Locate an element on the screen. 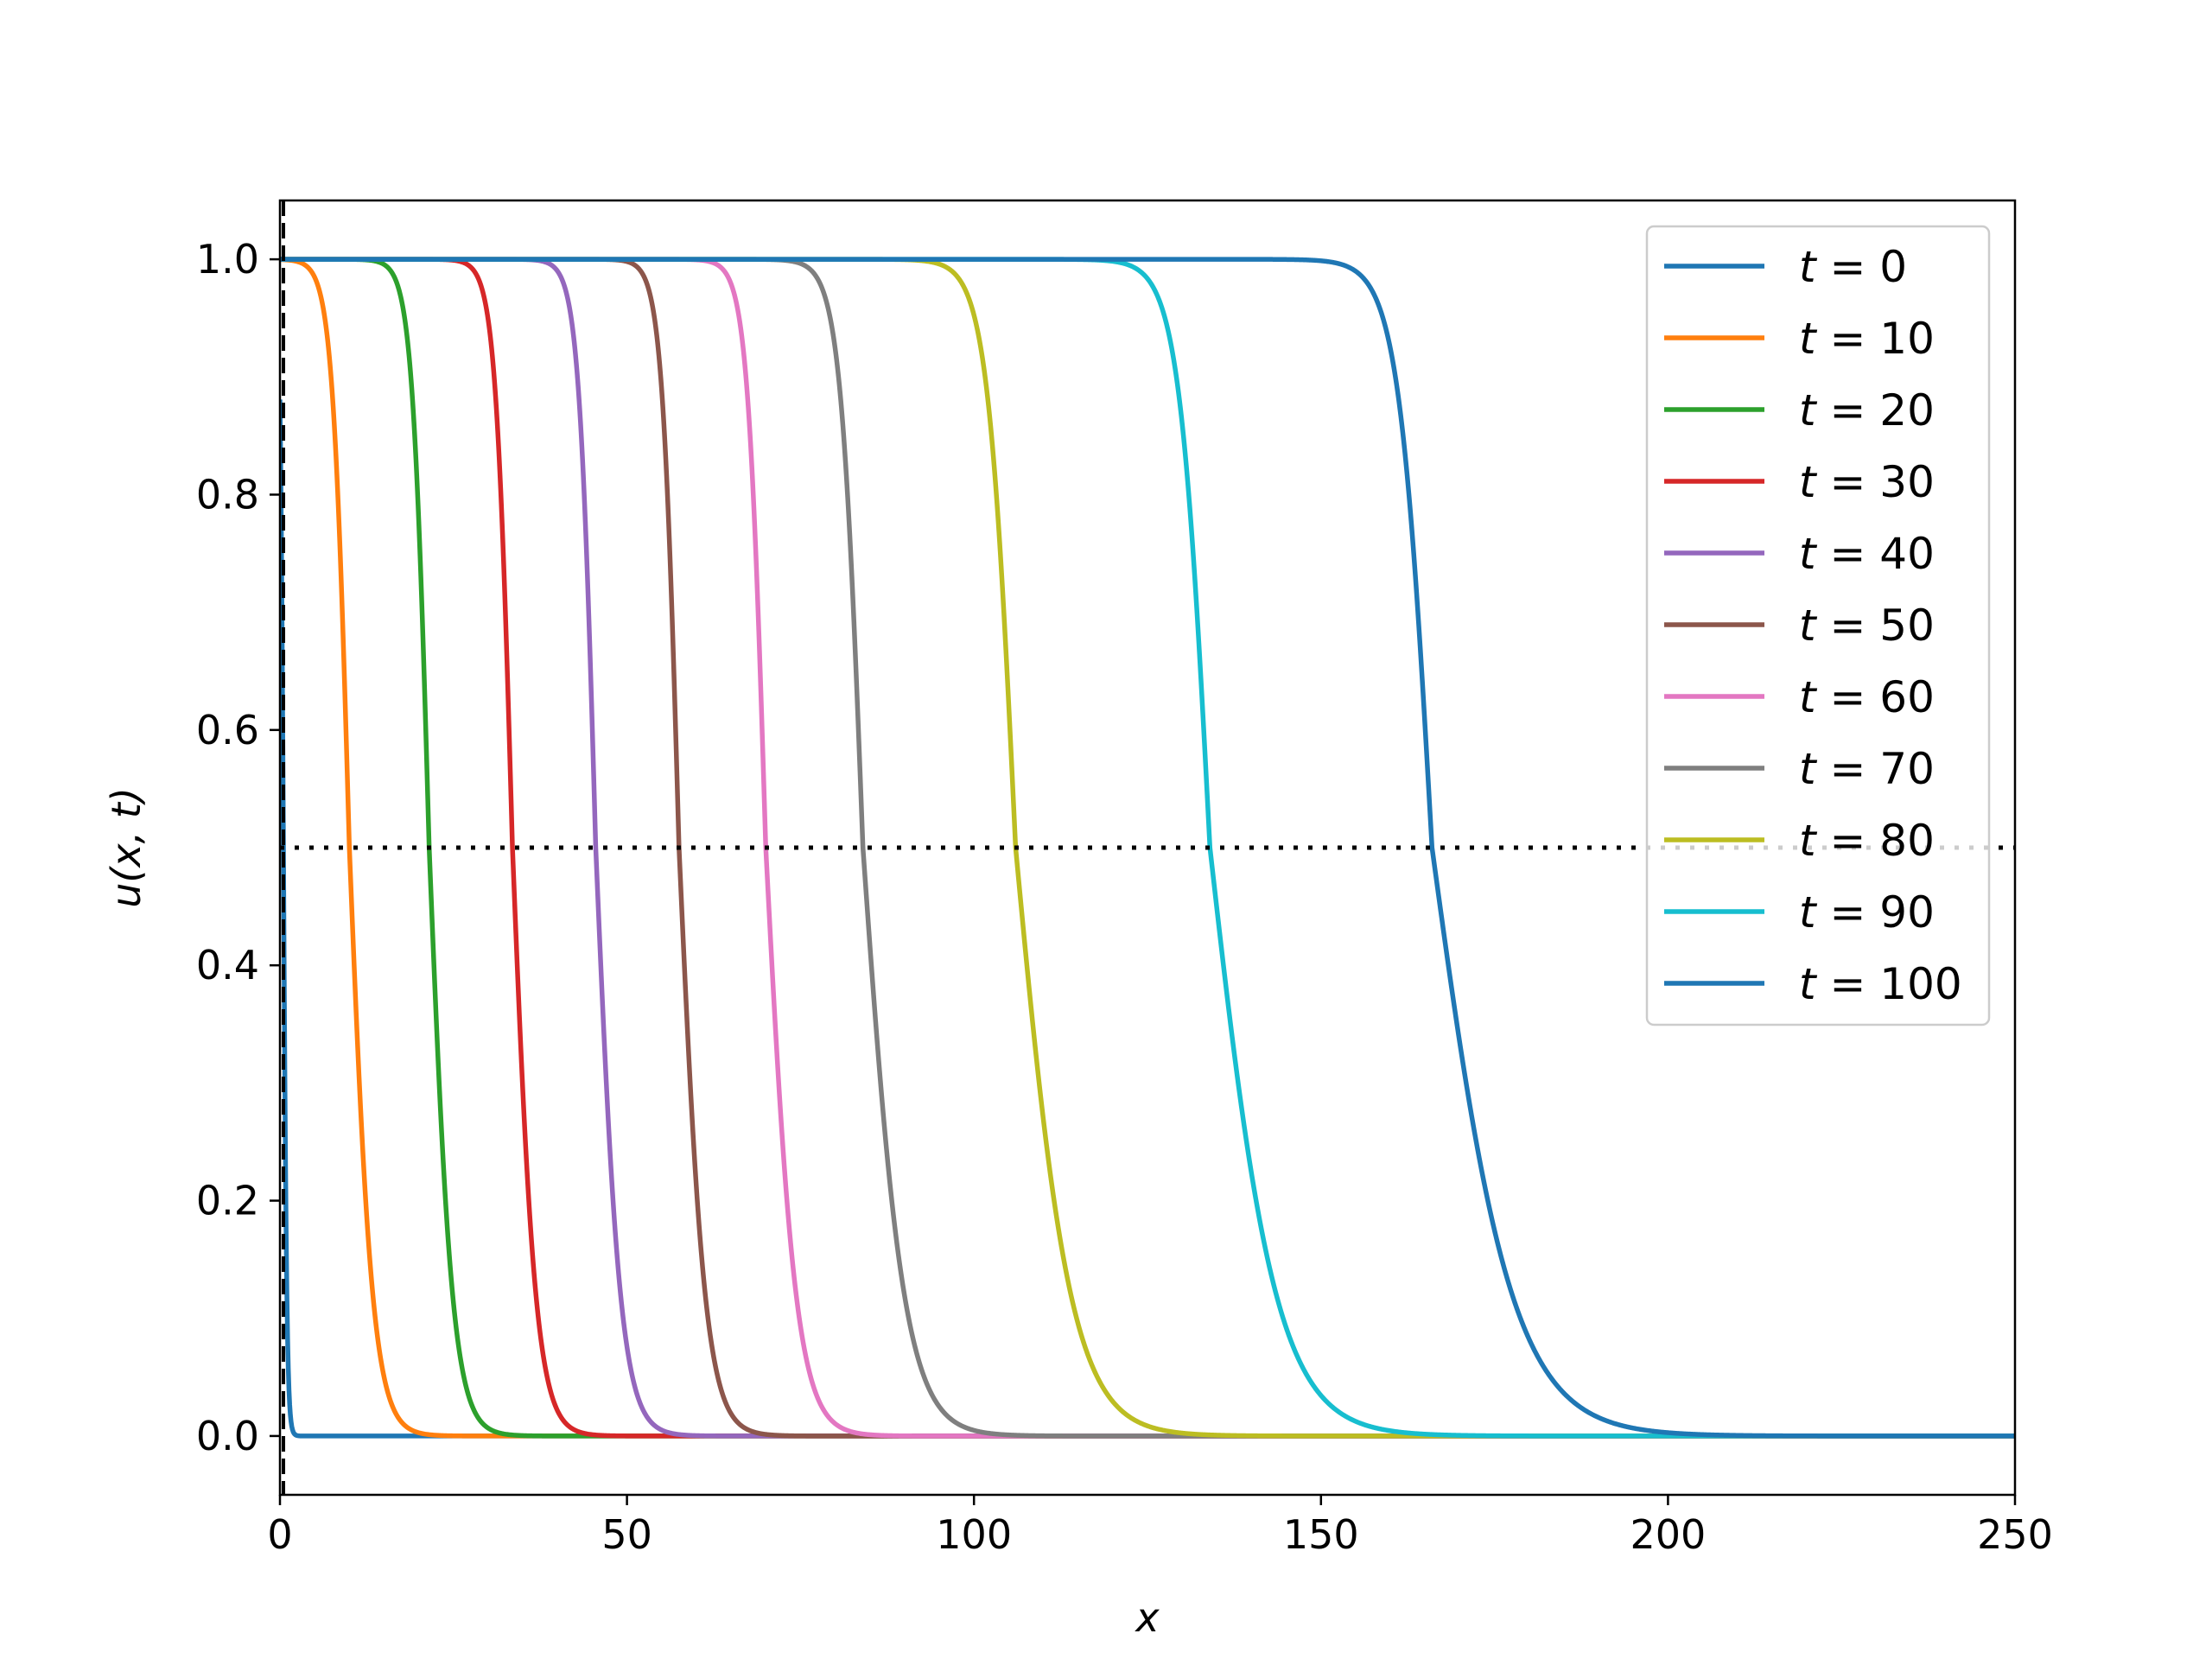 This screenshot has height=1659, width=2212. x-axis-label: x is located at coordinates (1147, 1617).